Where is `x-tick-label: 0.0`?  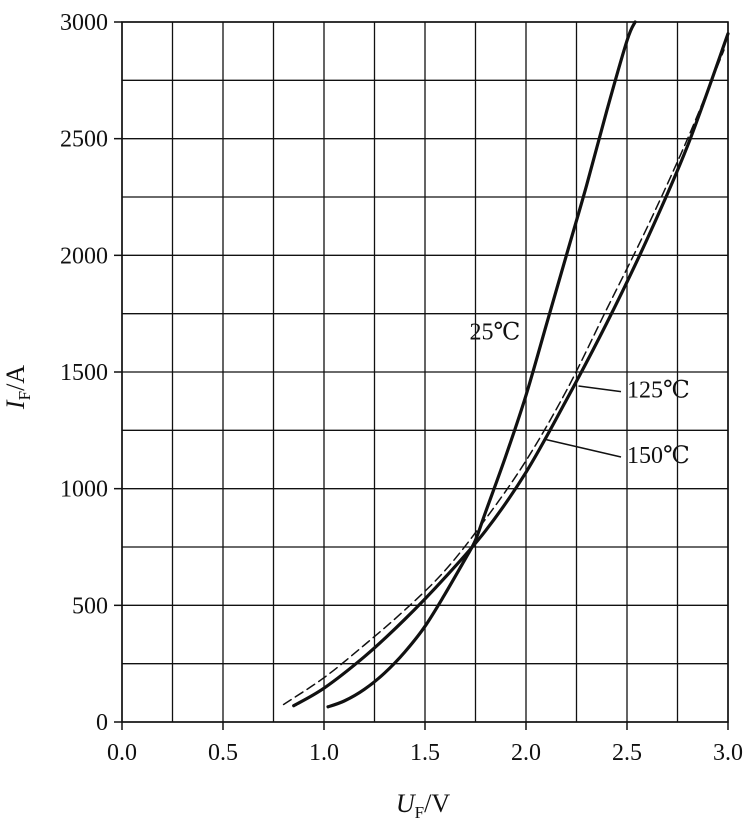 x-tick-label: 0.0 is located at coordinates (122, 753).